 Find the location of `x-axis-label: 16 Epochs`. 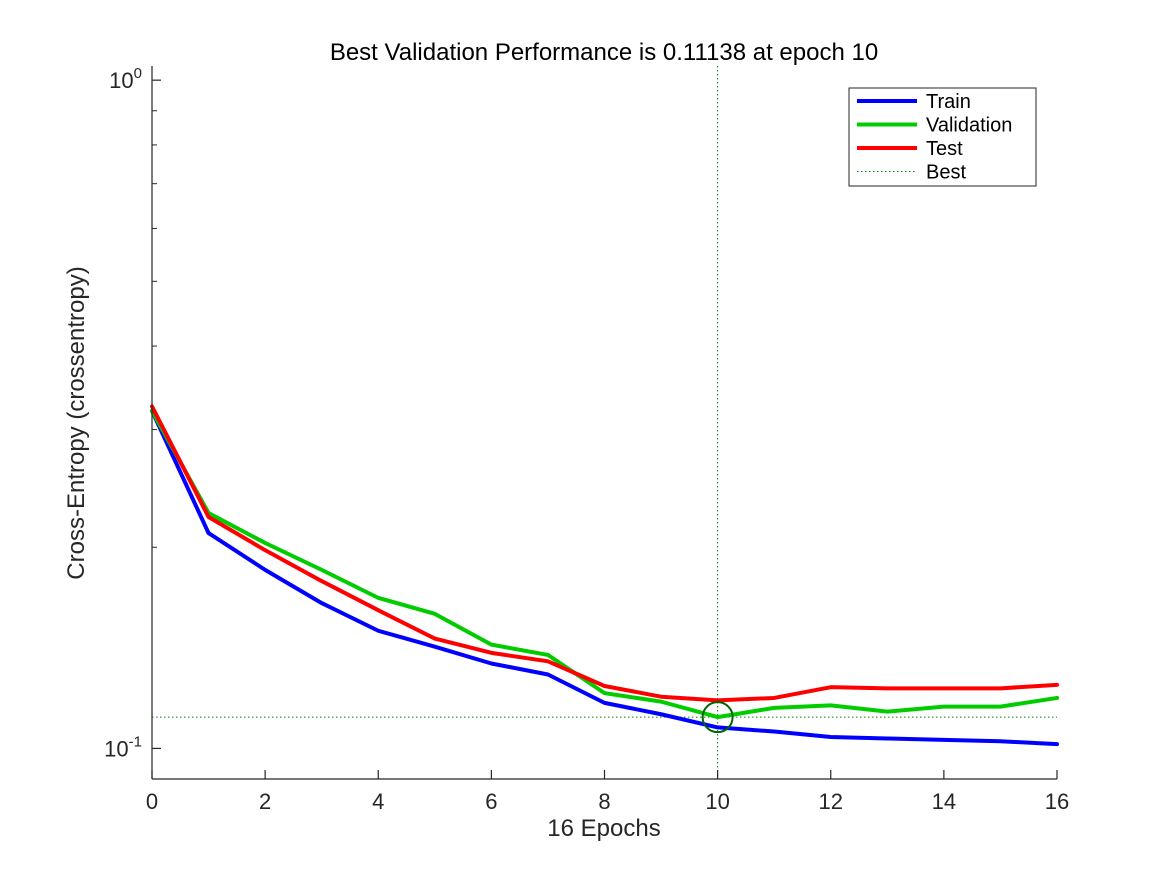

x-axis-label: 16 Epochs is located at coordinates (603, 828).